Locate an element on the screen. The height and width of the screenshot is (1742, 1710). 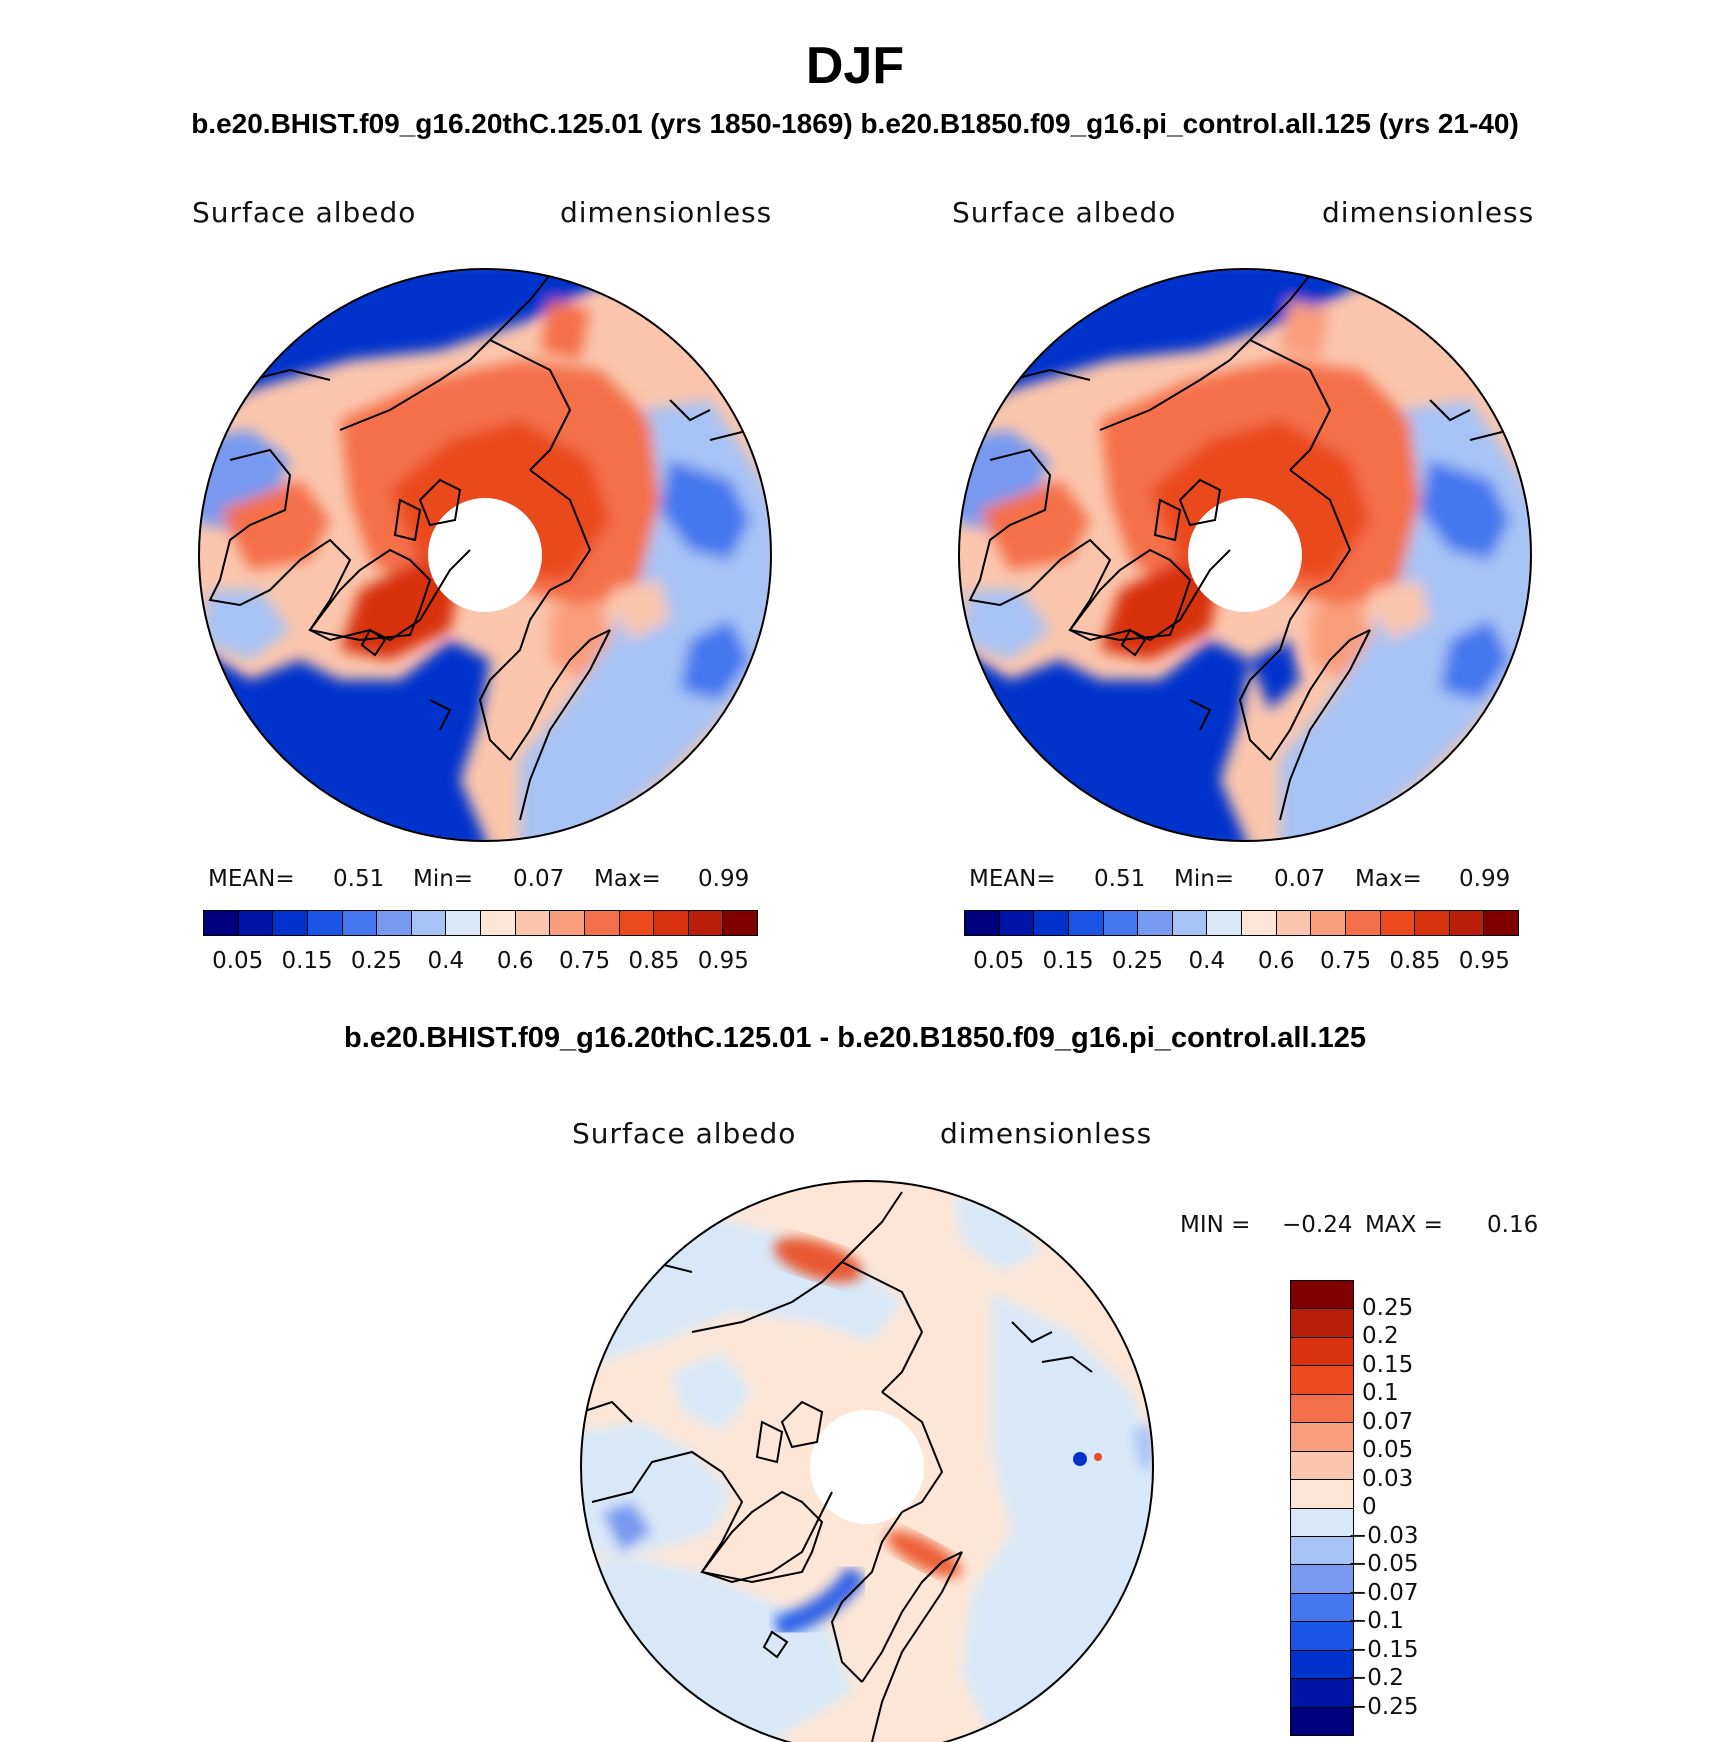
diff-negative-anomaly-atlantic is located at coordinates (820, 1601).